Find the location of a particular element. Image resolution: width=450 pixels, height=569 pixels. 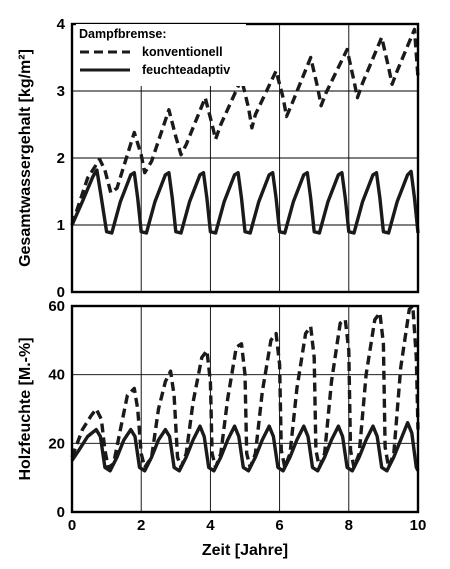

x-tick-label: 10 is located at coordinates (418, 525).